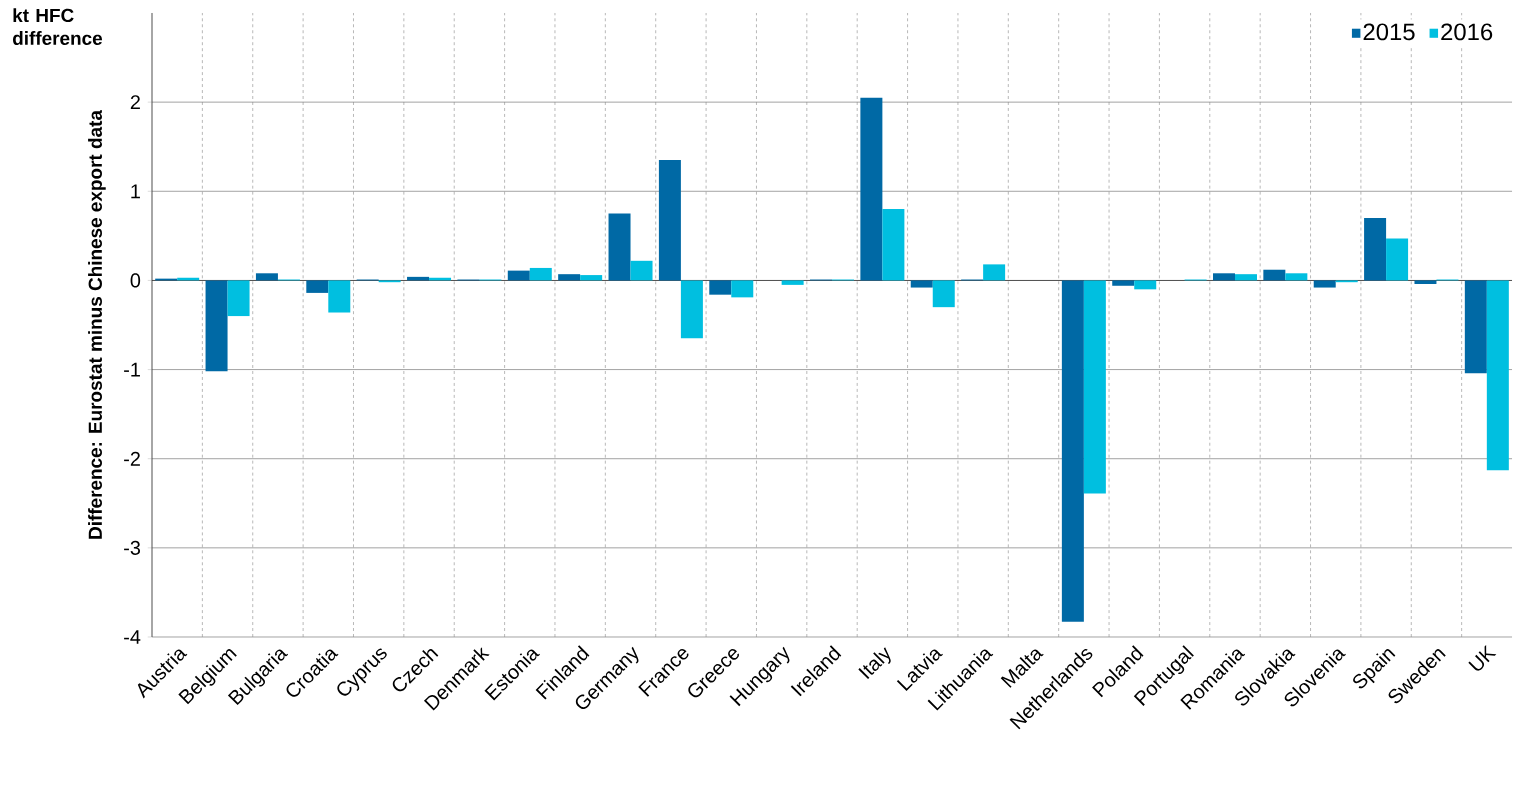  Describe the element at coordinates (1467, 32) in the screenshot. I see `legend-label: 2016` at that location.